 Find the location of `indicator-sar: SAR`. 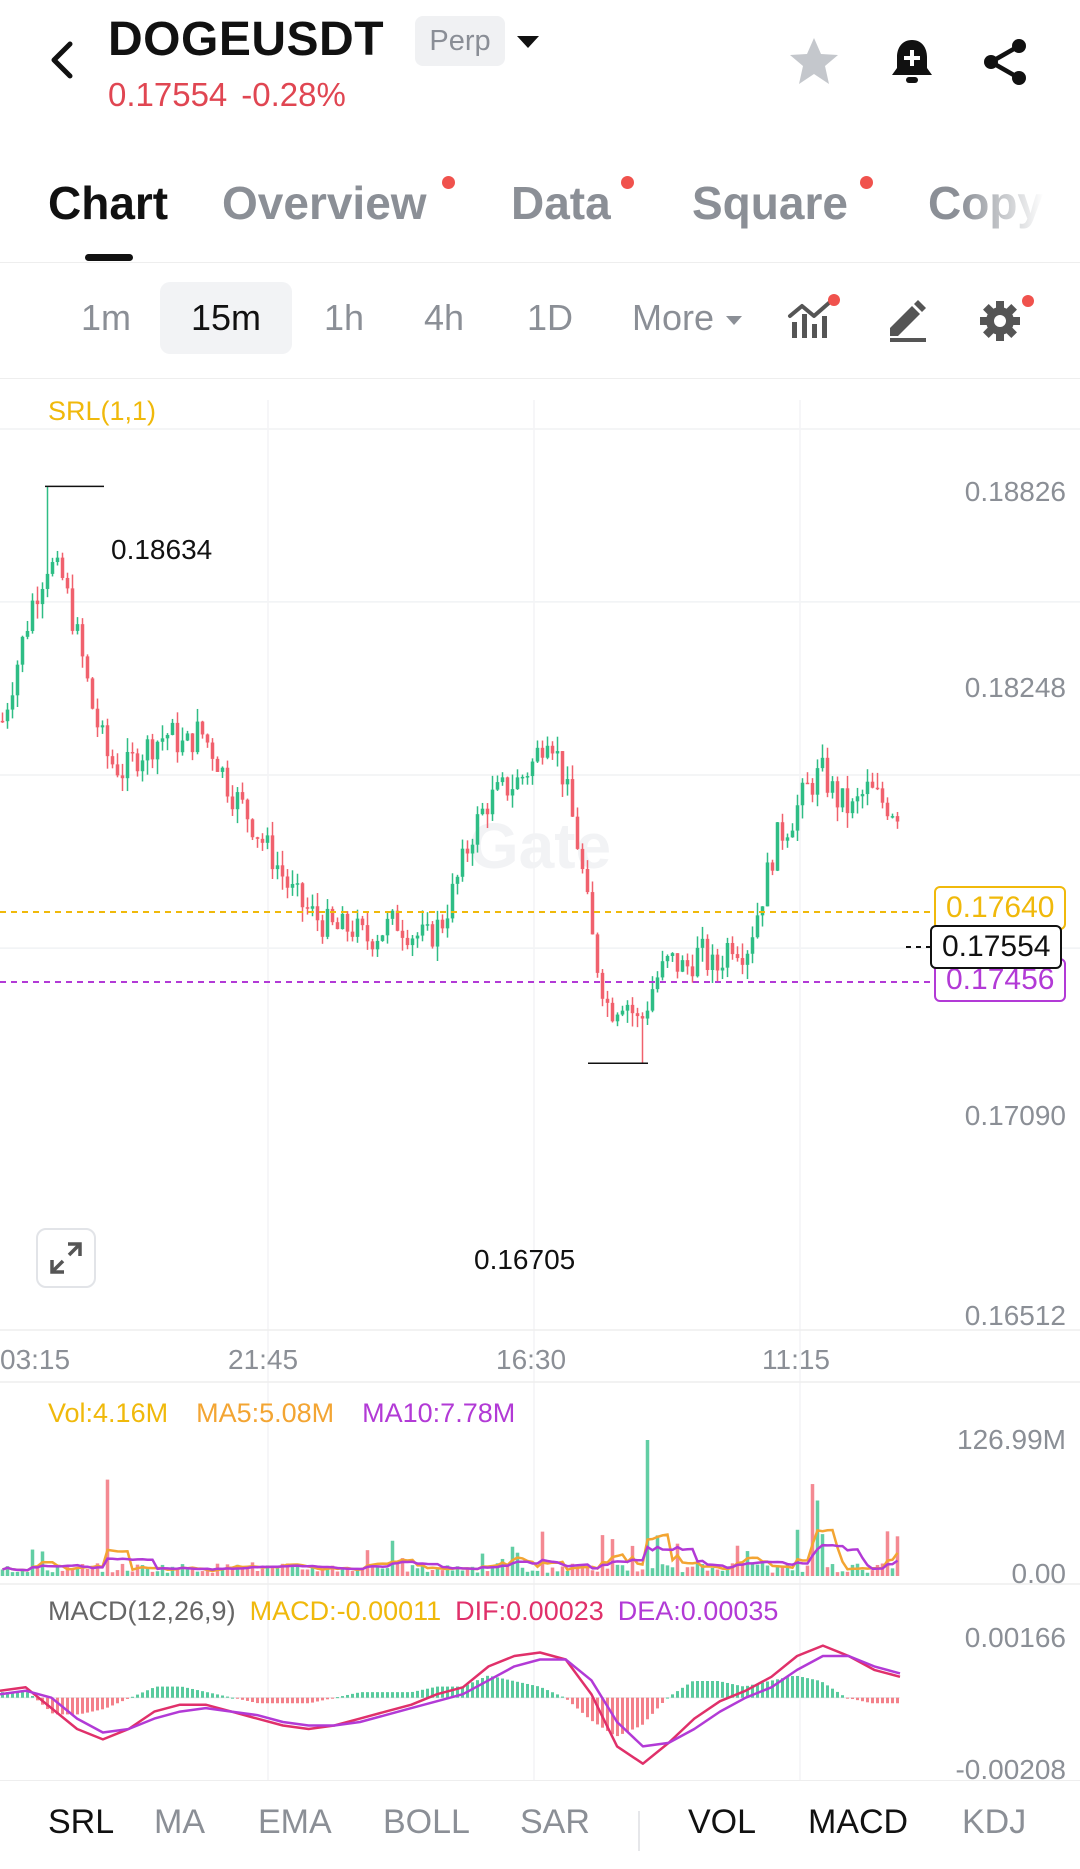

indicator-sar: SAR is located at coordinates (555, 1822).